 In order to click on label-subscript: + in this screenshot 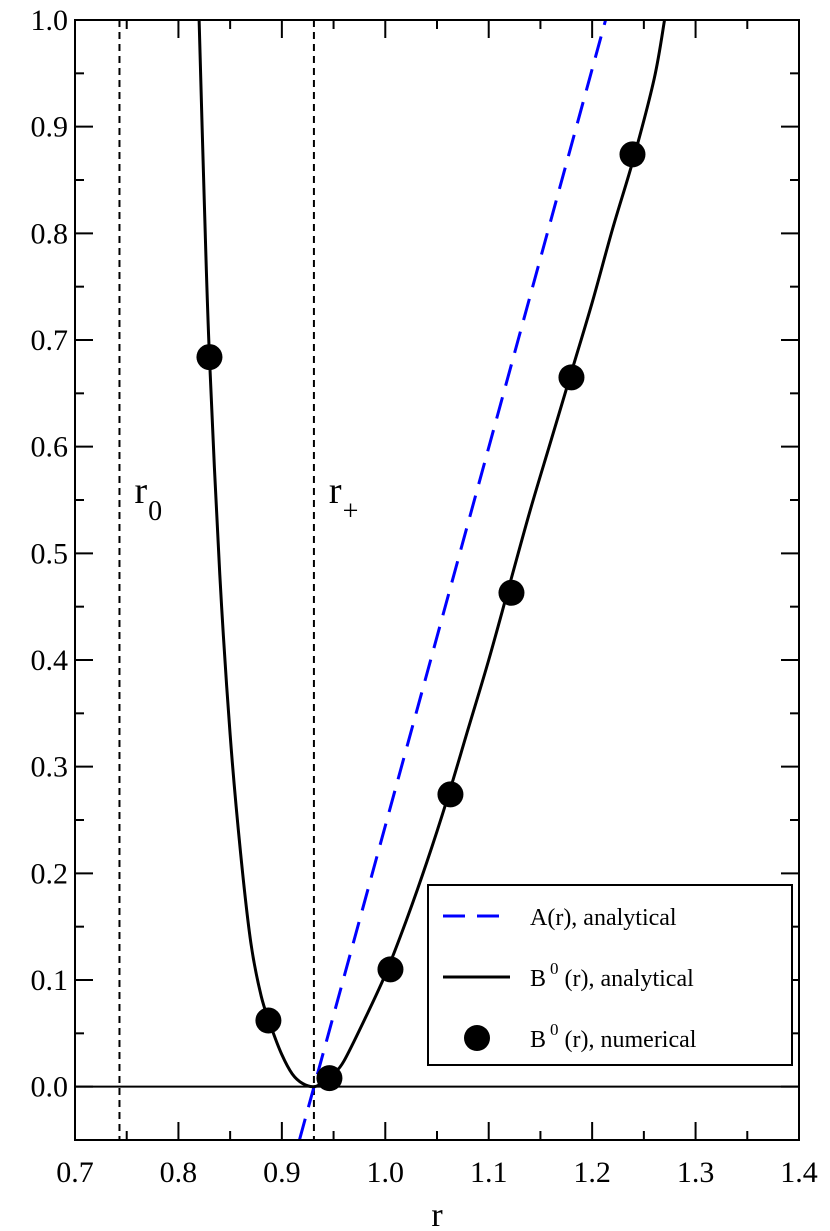, I will do `click(351, 511)`.